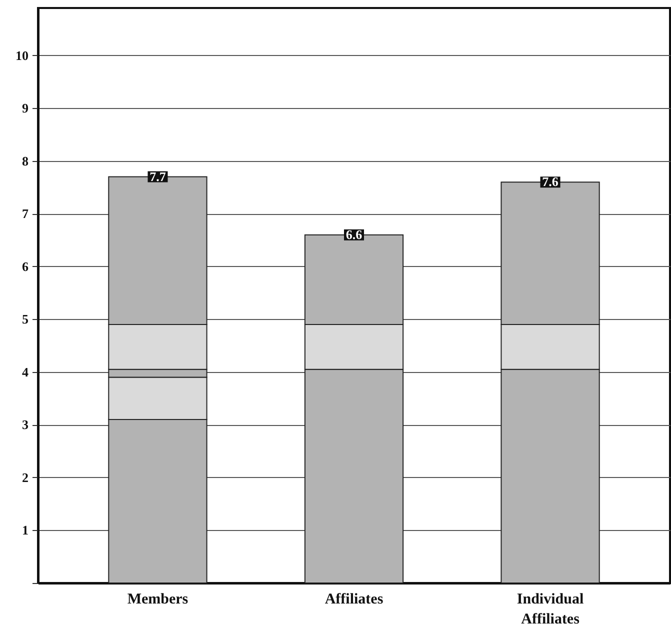 Image resolution: width=671 pixels, height=630 pixels. What do you see at coordinates (22, 55) in the screenshot?
I see `y-tick-label: 10` at bounding box center [22, 55].